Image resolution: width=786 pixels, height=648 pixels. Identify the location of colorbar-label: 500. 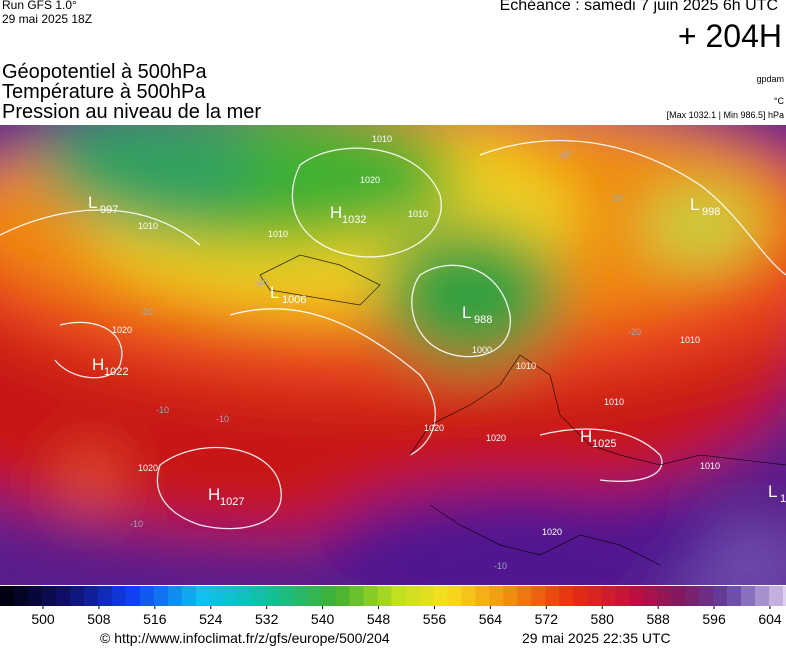
(43, 619).